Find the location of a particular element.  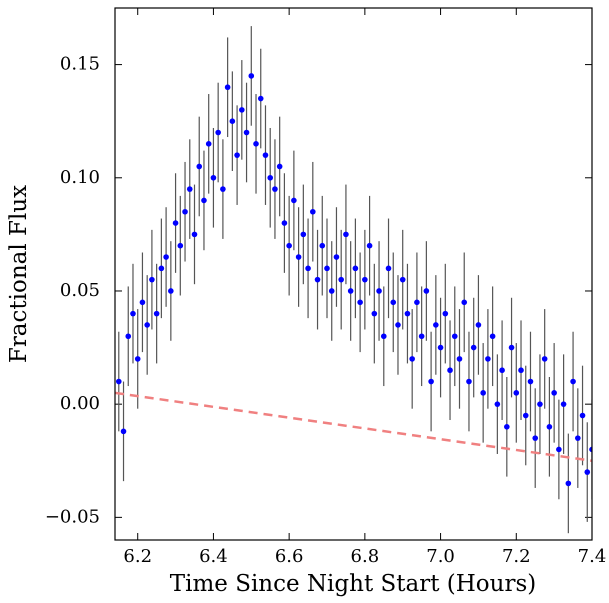

x-tick-label: 7.2 is located at coordinates (516, 556).